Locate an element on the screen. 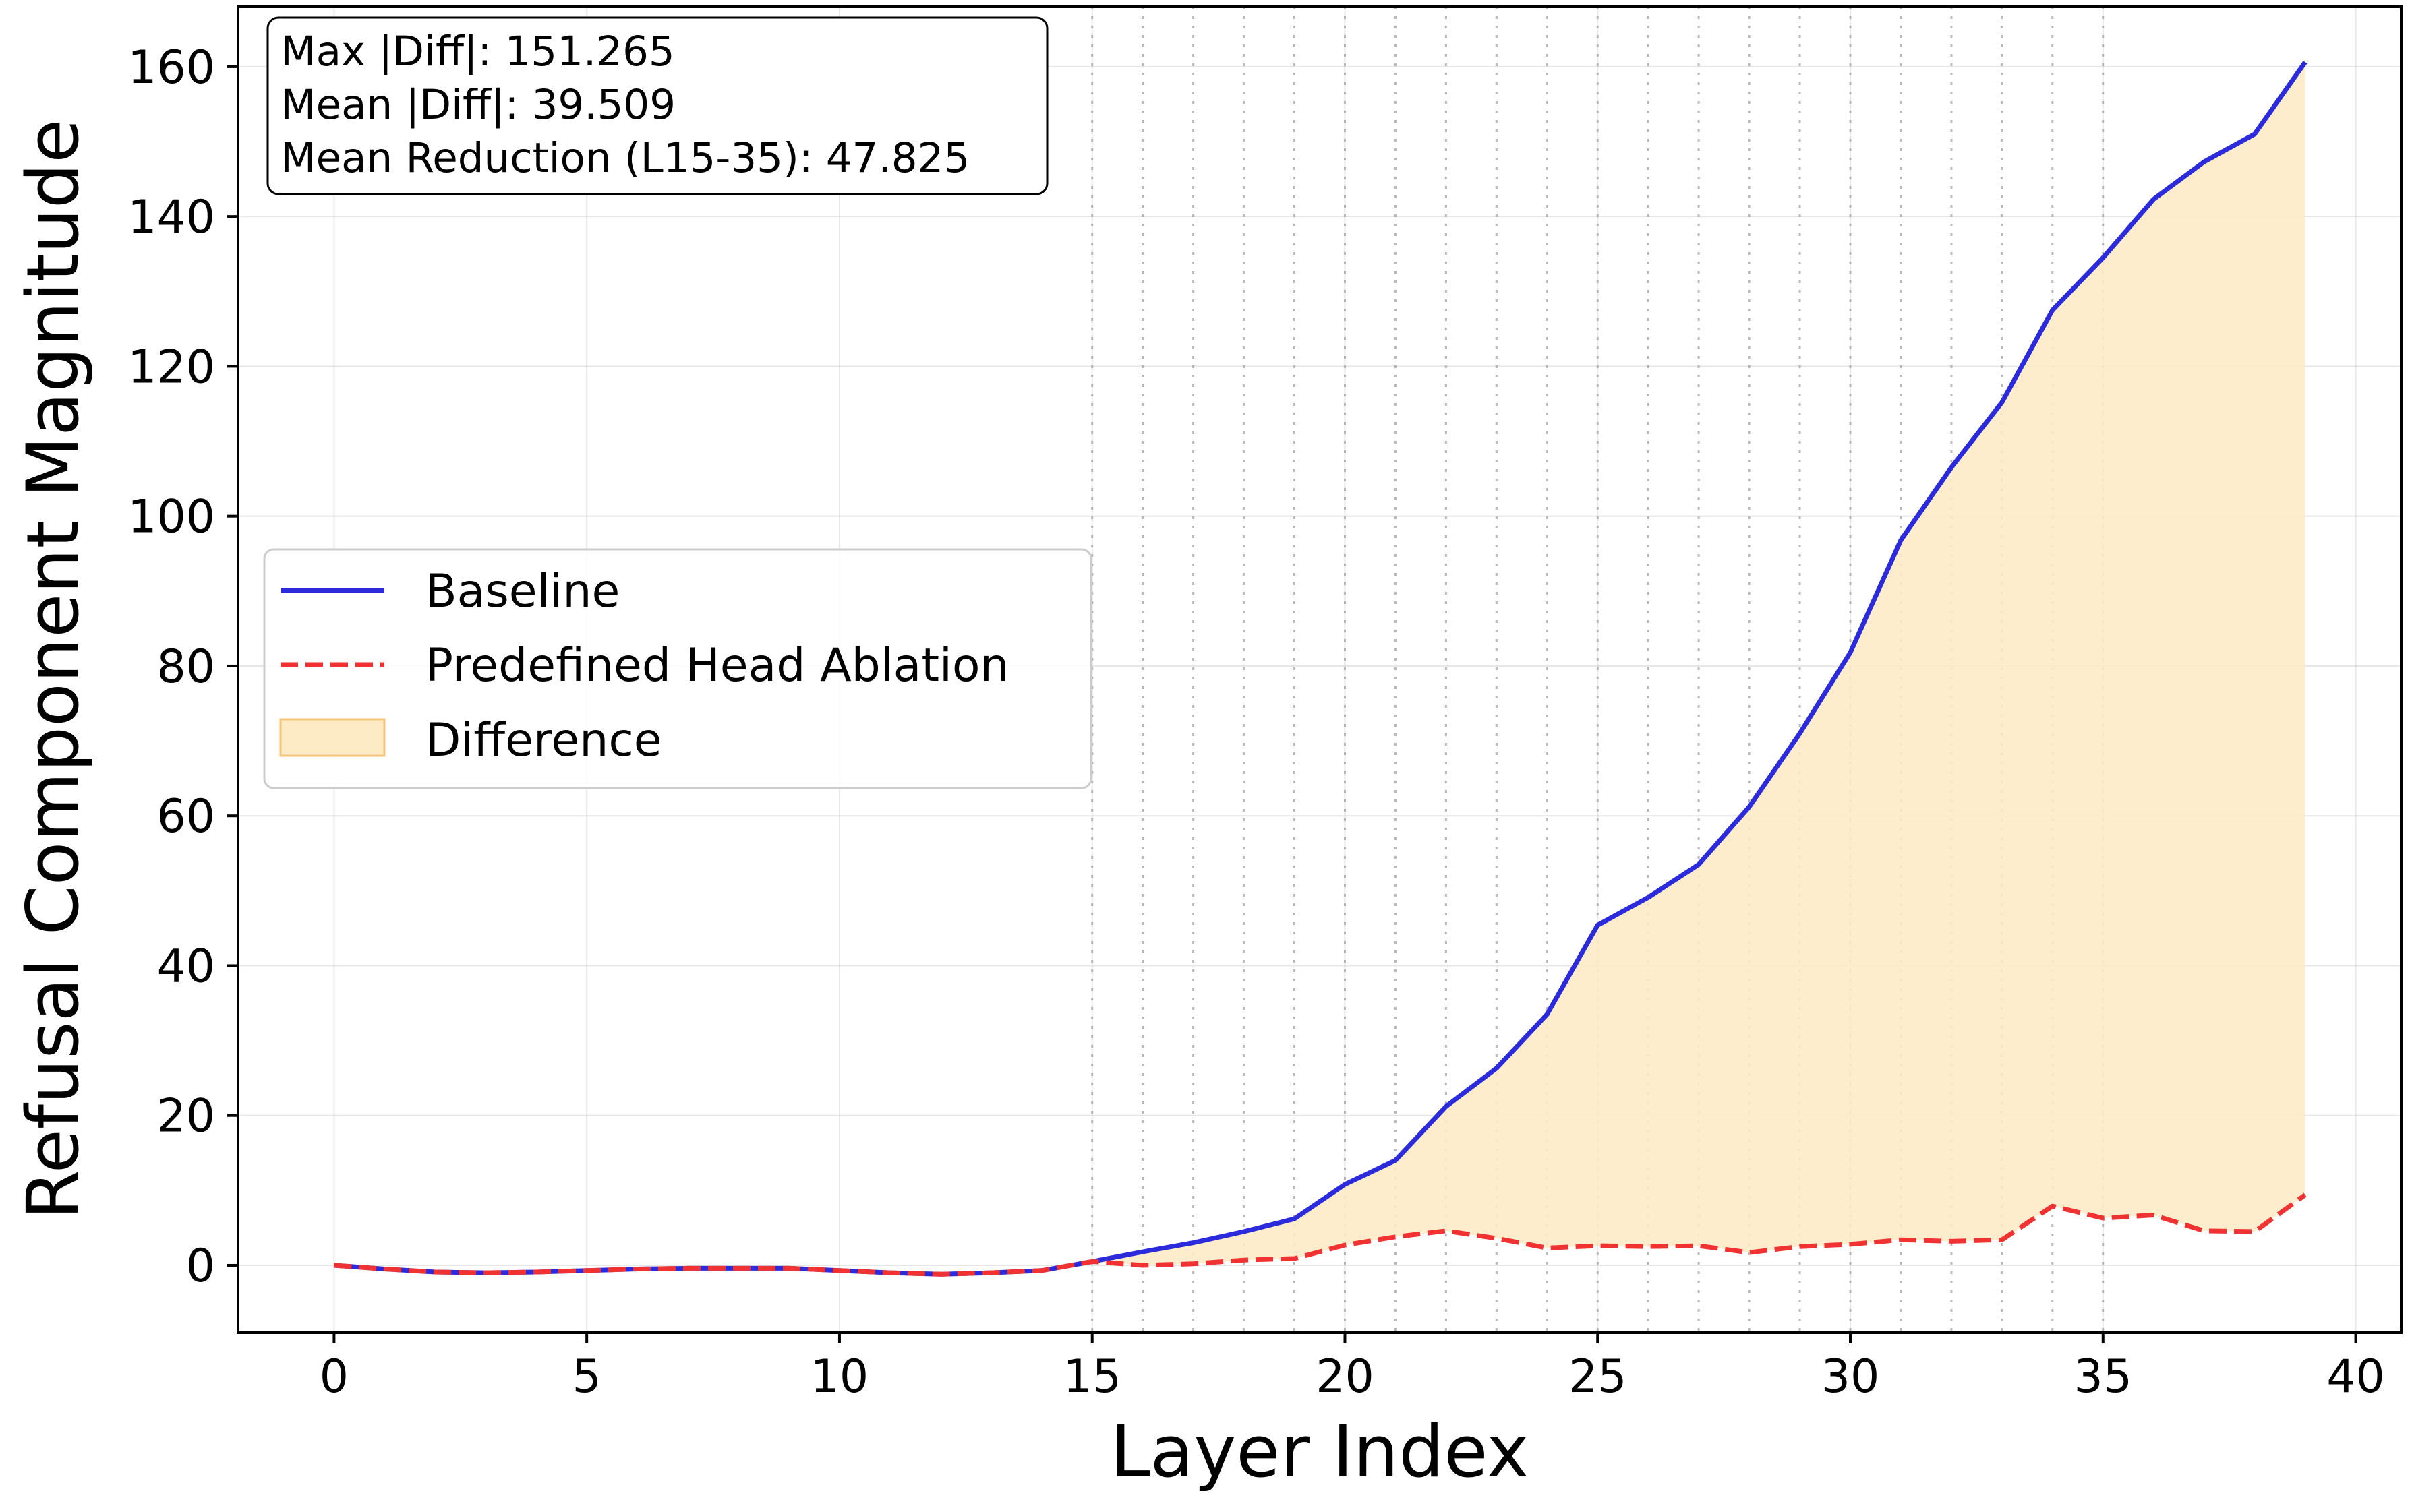 The height and width of the screenshot is (1512, 2410). x-tick-label: 0 is located at coordinates (334, 1376).